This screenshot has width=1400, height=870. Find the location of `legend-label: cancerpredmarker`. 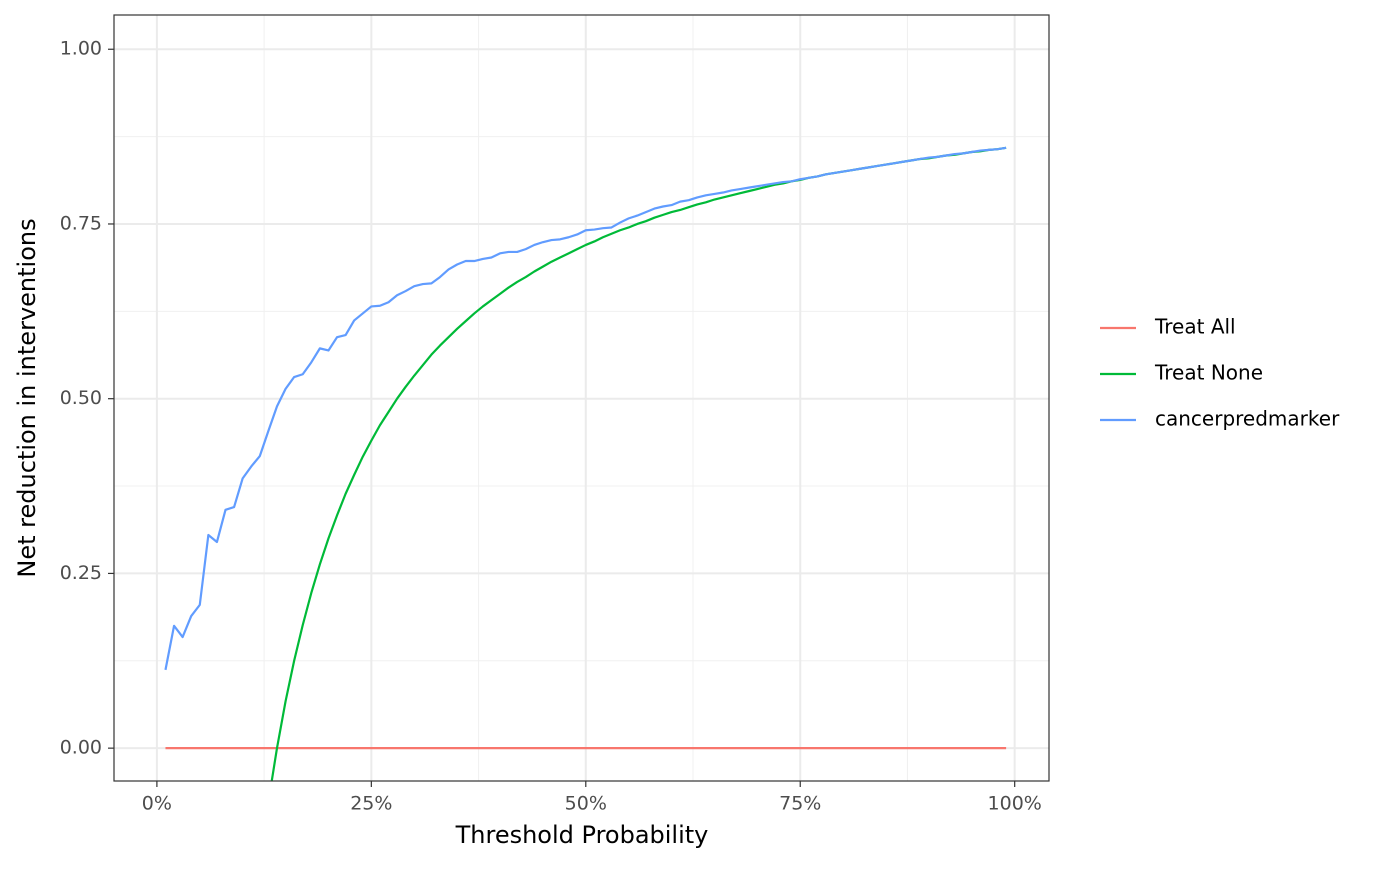

legend-label: cancerpredmarker is located at coordinates (1247, 419).